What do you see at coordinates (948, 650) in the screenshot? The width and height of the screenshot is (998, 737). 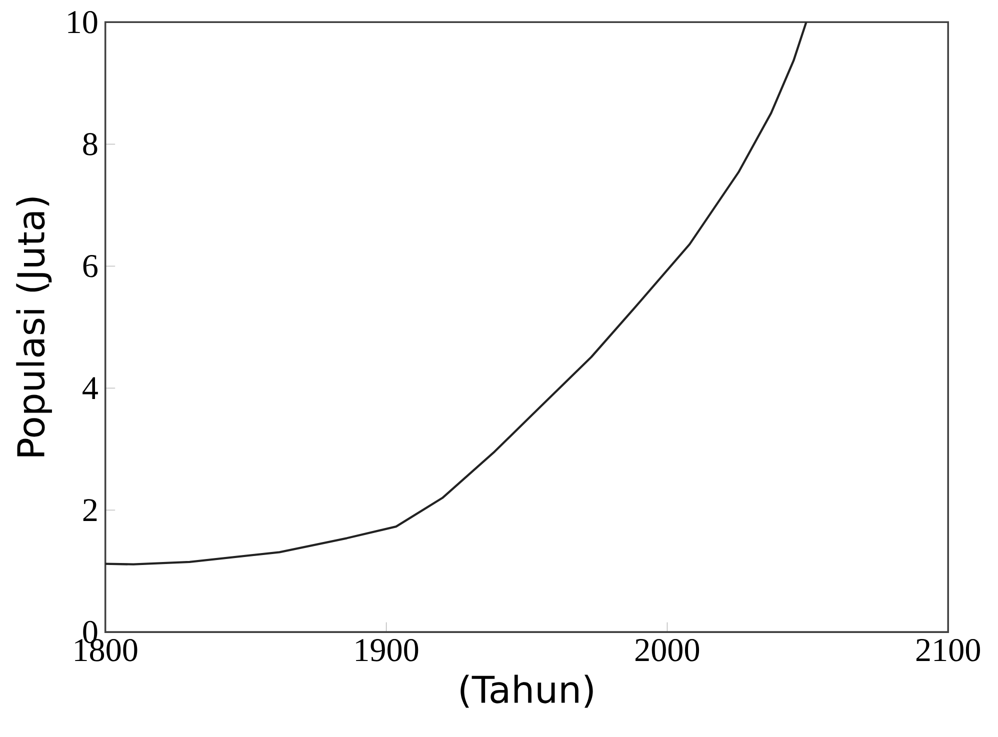 I see `x-tick-label: 2100` at bounding box center [948, 650].